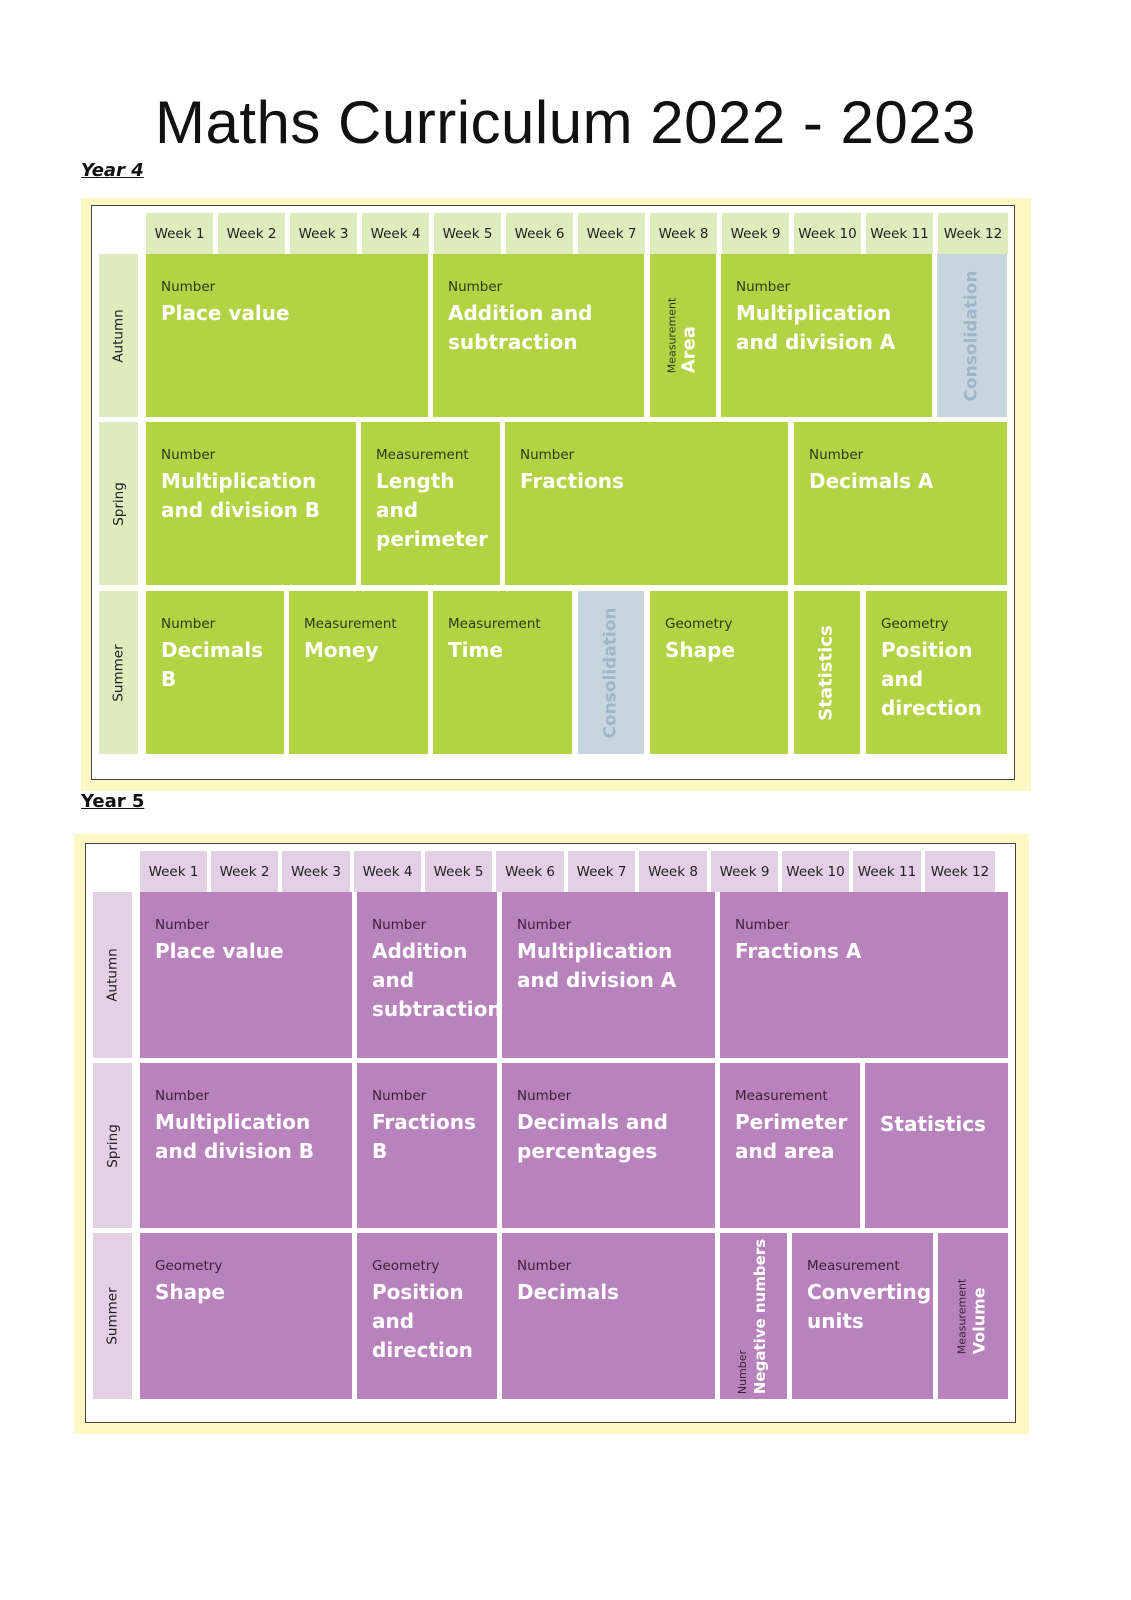  What do you see at coordinates (113, 801) in the screenshot?
I see `year-5-label: Year 5` at bounding box center [113, 801].